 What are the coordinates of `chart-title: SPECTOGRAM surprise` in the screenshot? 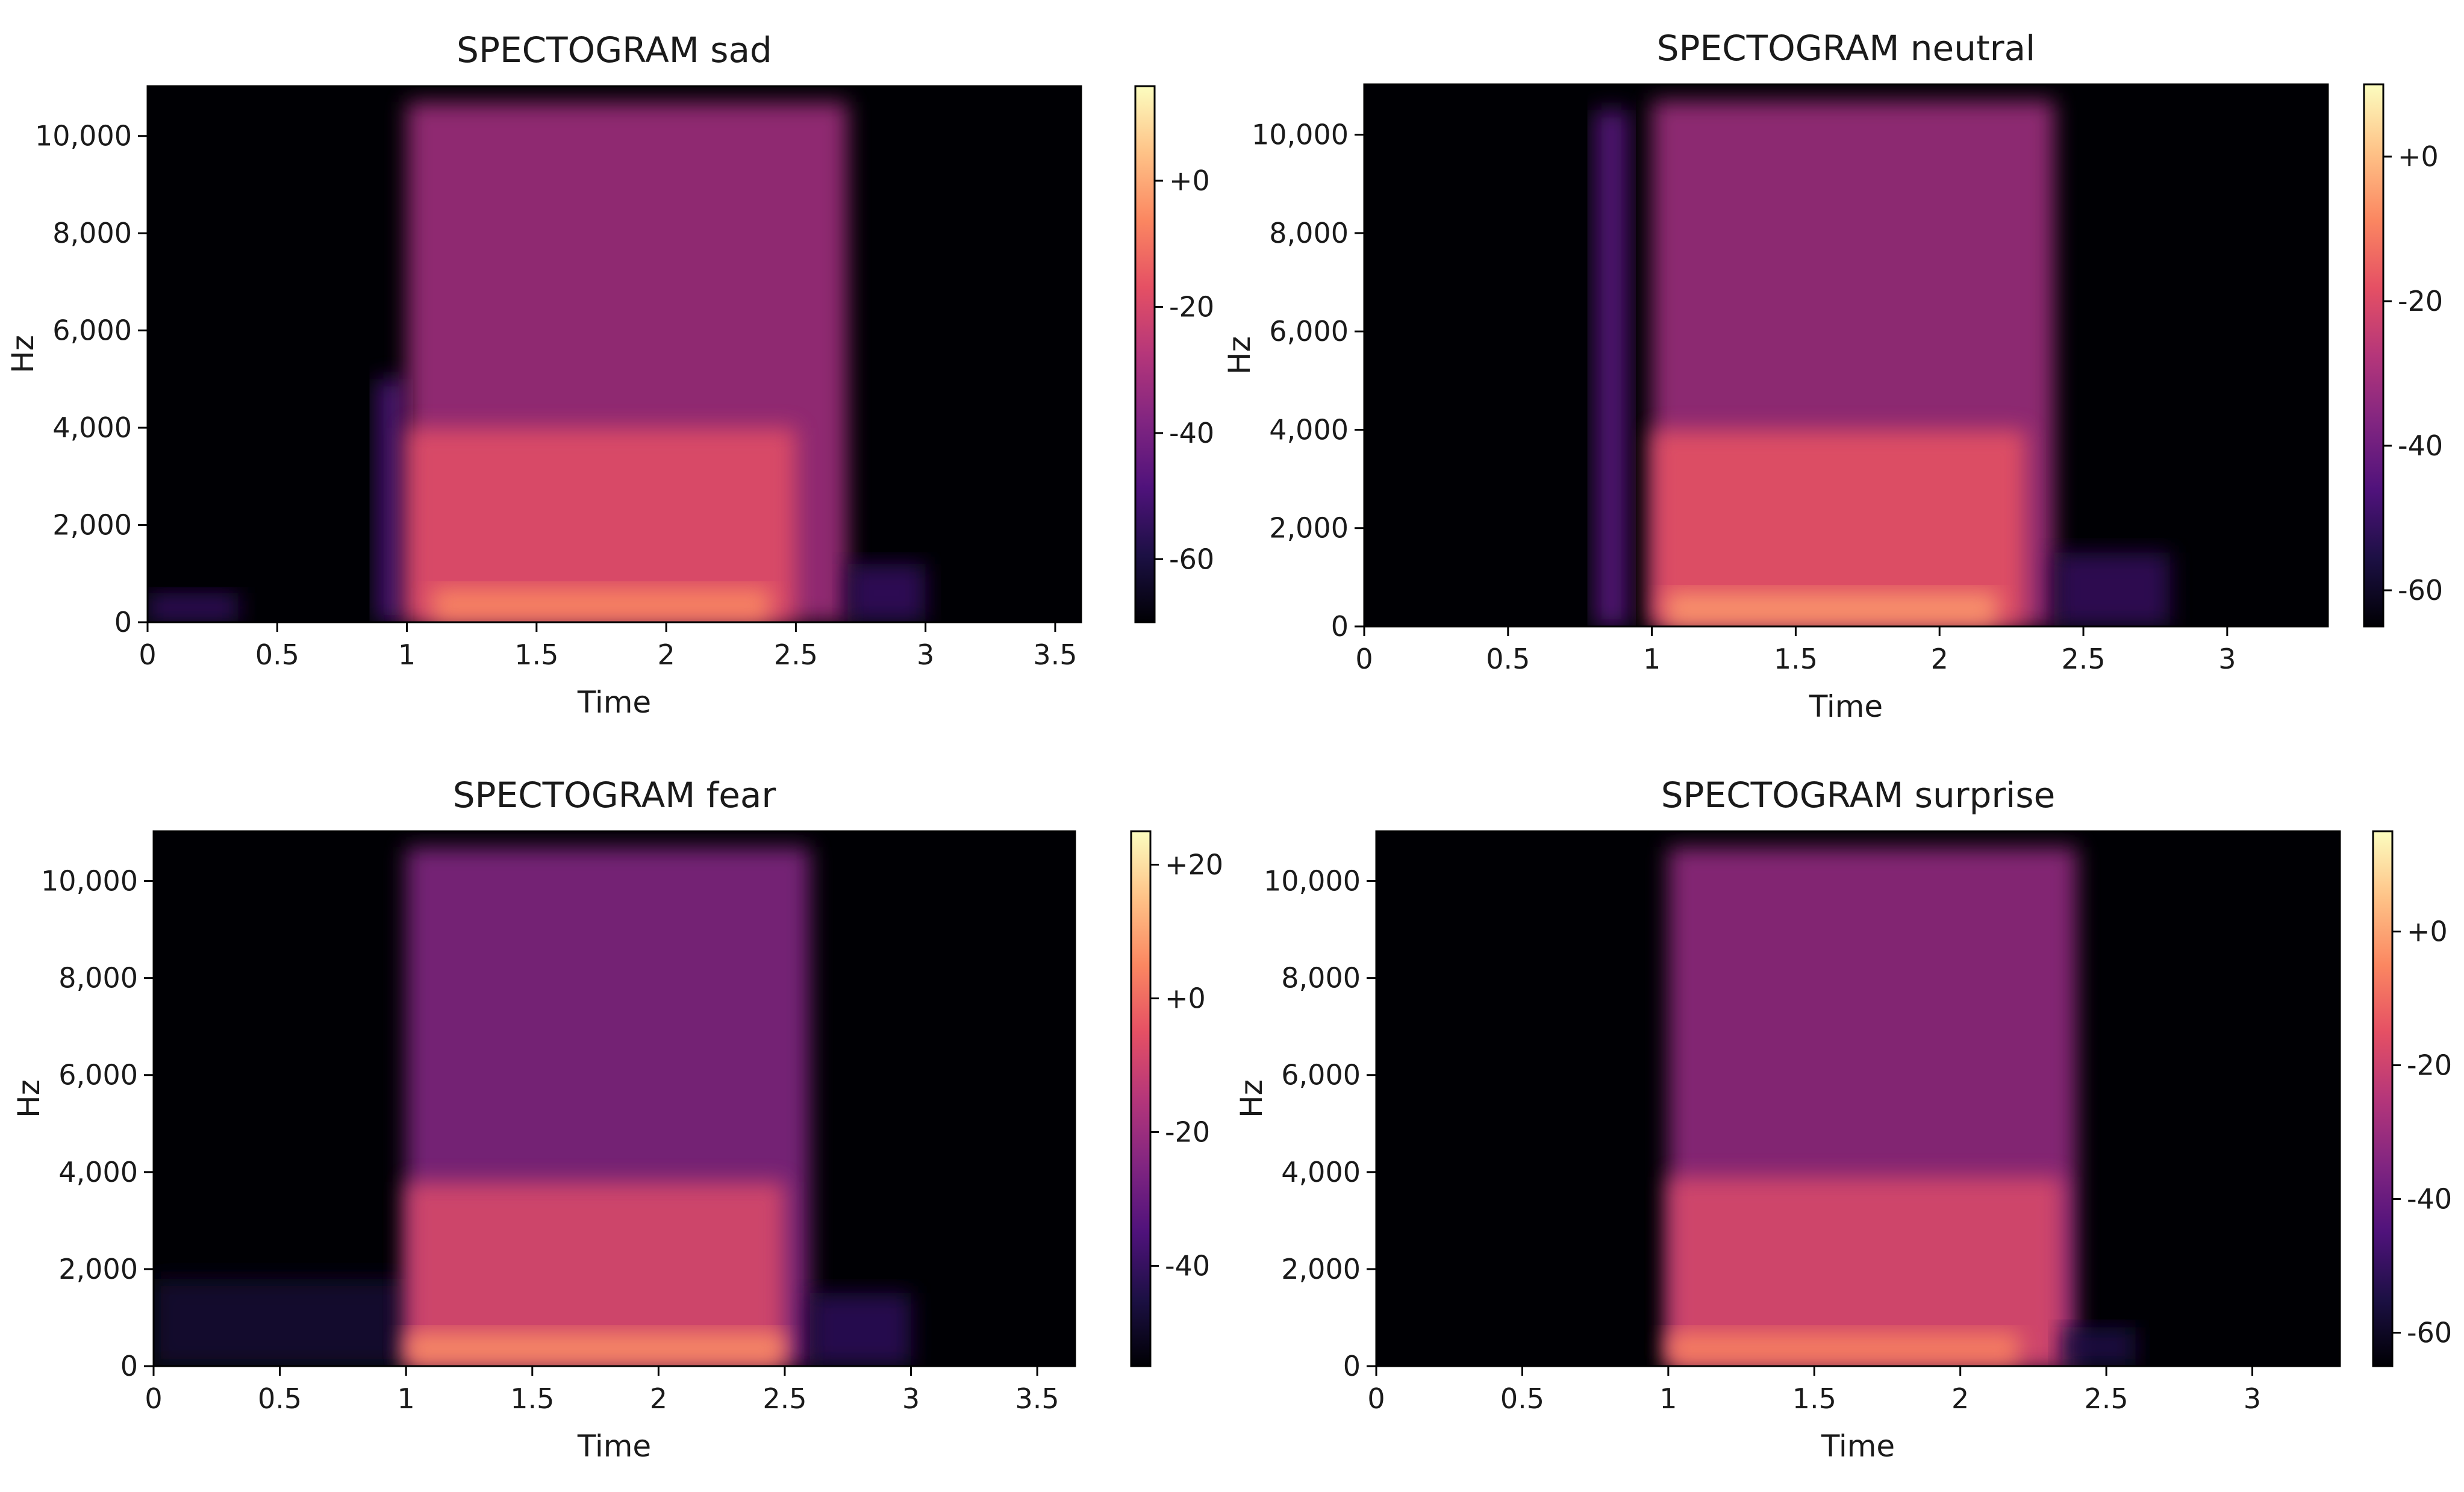 It's located at (1858, 795).